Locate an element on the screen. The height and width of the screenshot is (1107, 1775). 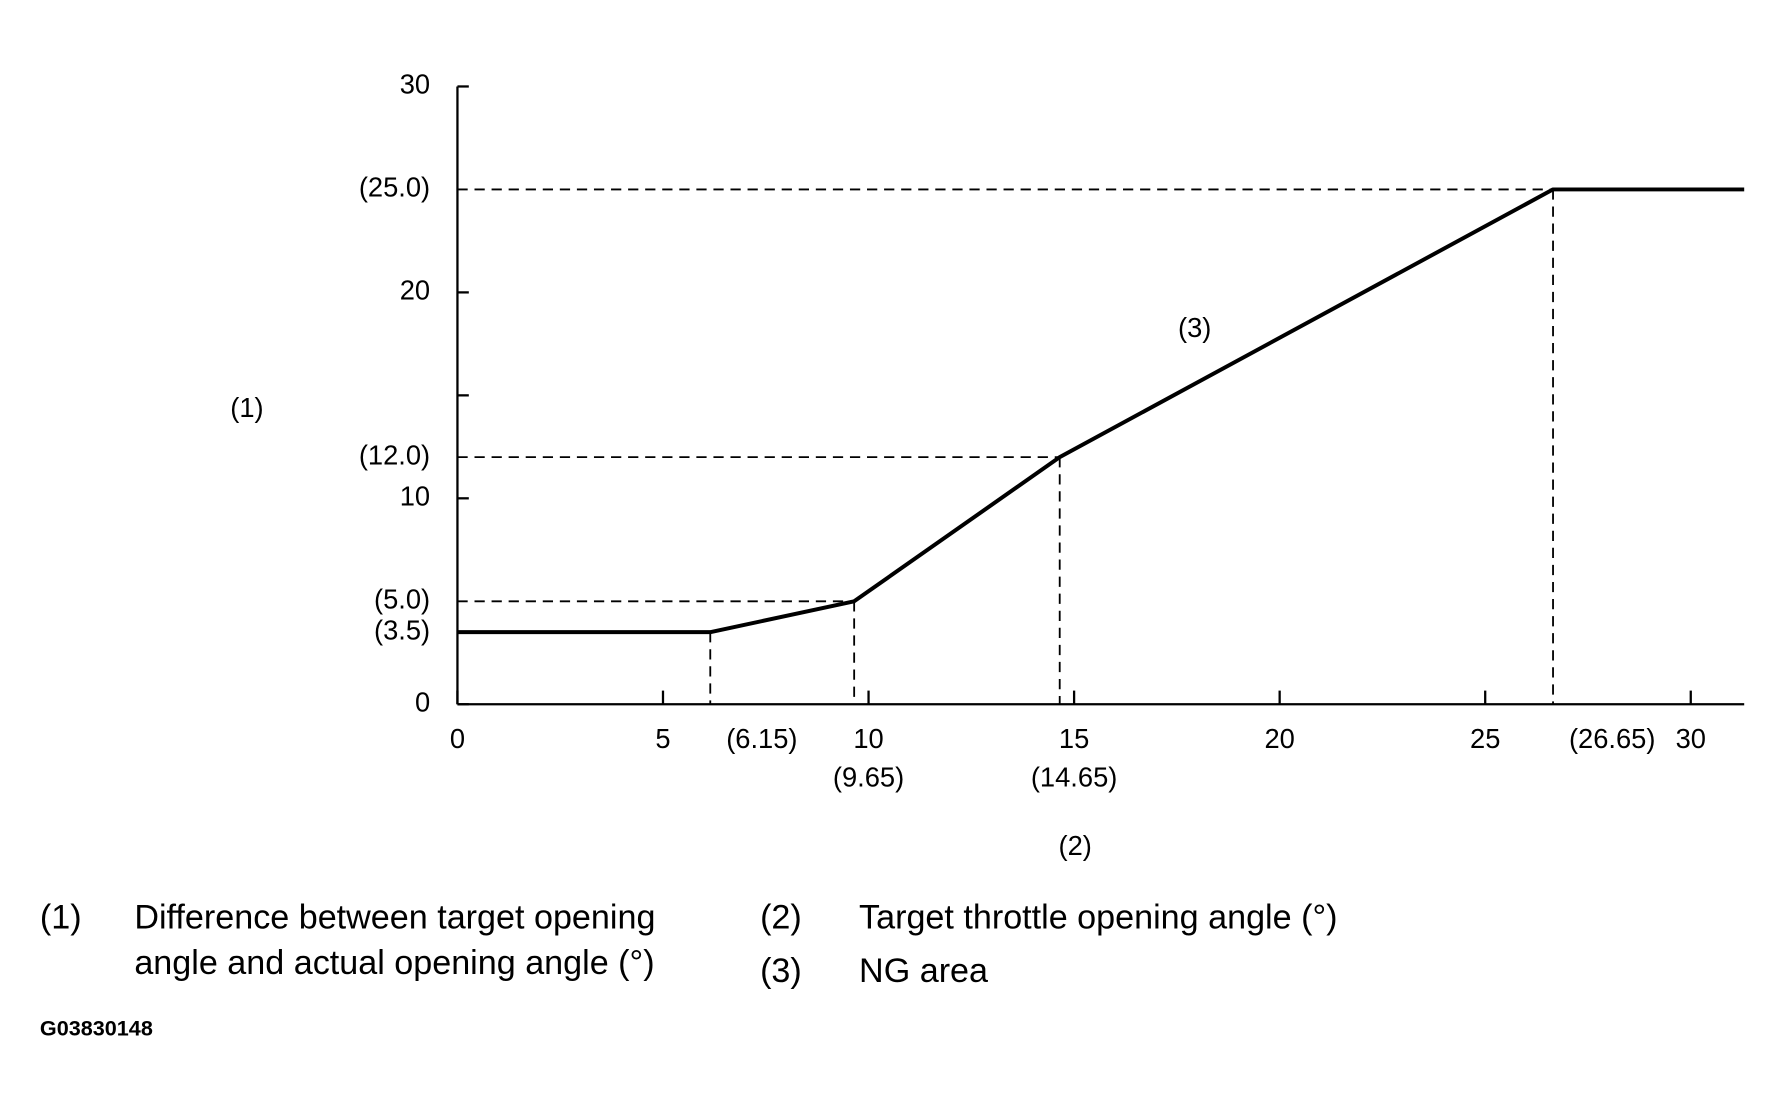
legend-text: angle and actual opening angle (°) is located at coordinates (394, 963).